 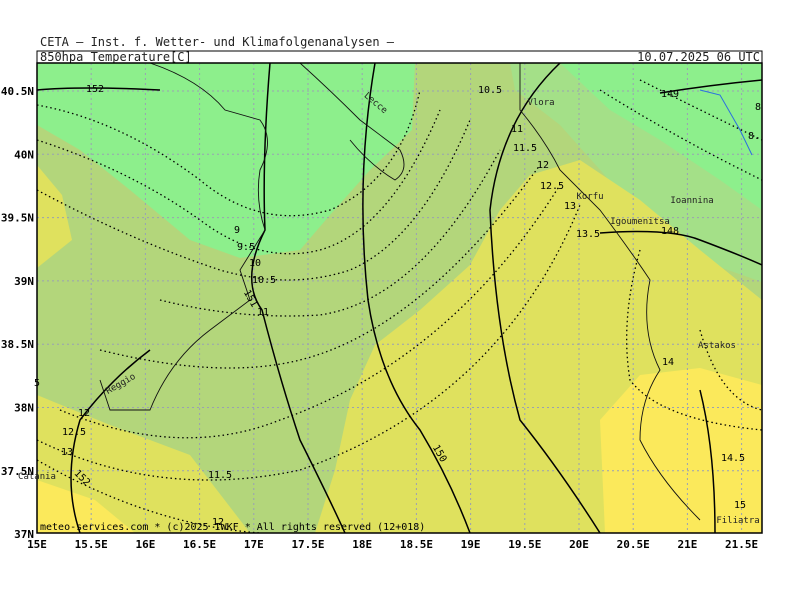 I want to click on lon-label: 15.5E, so click(x=91, y=544).